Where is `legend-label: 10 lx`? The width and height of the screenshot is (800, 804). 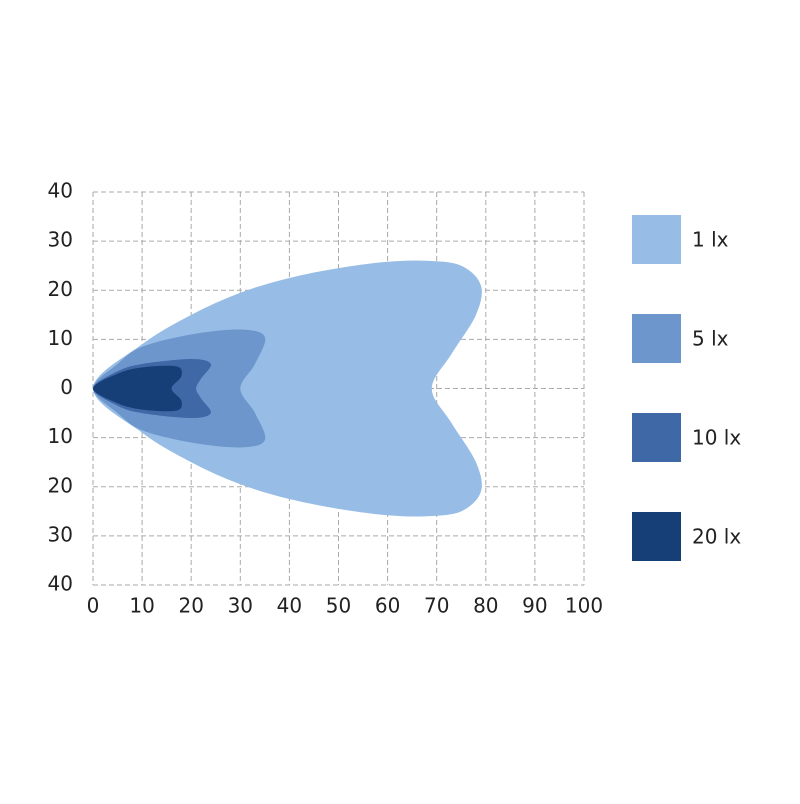
legend-label: 10 lx is located at coordinates (716, 438).